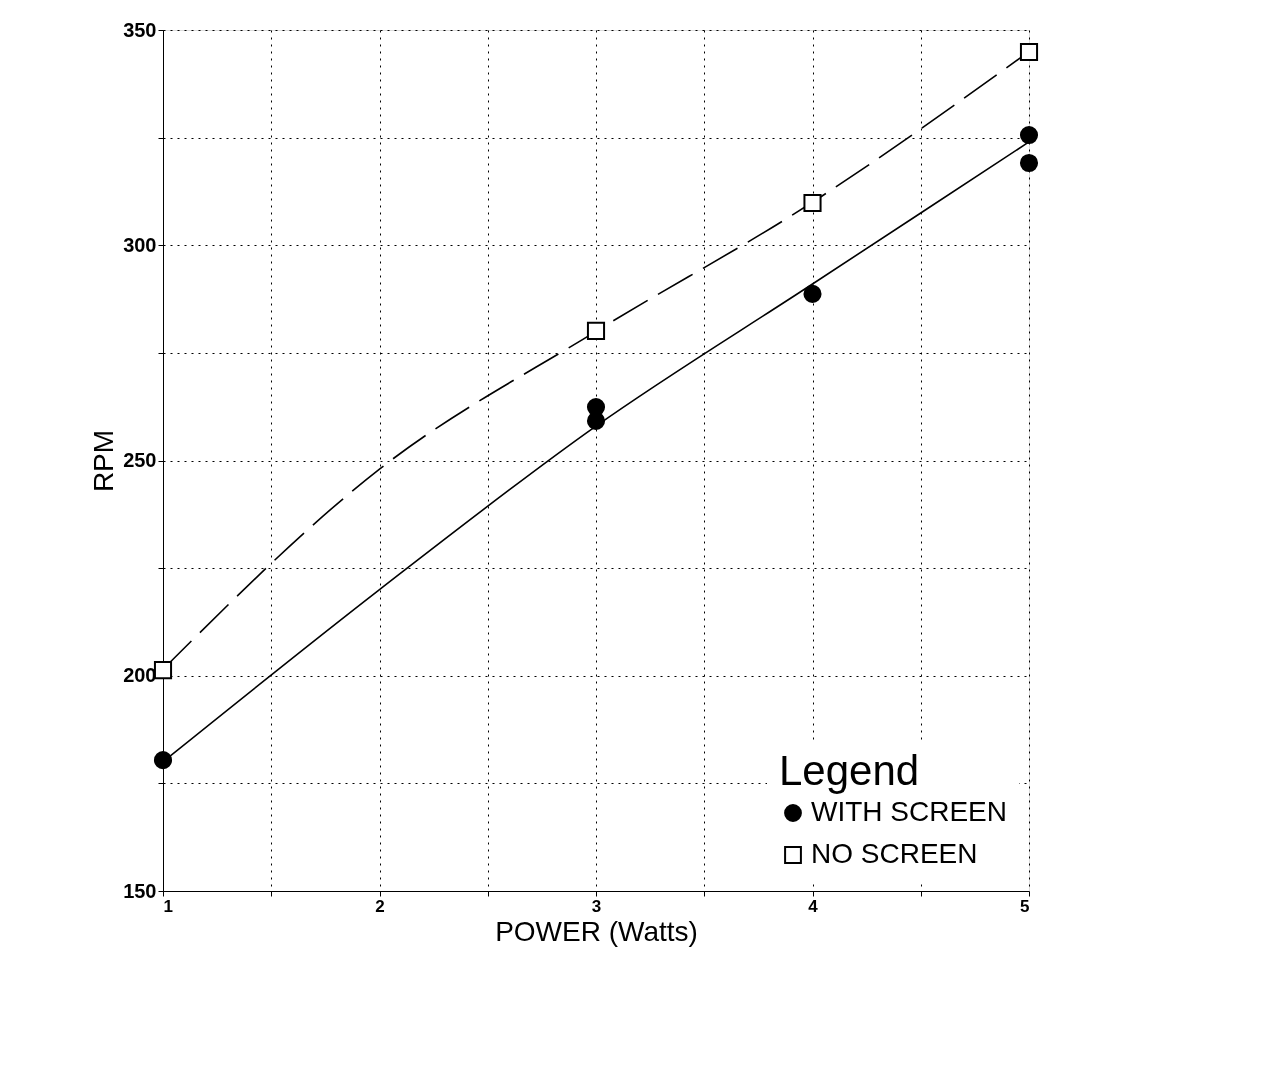  I want to click on y-tick-label: 150, so click(140, 890).